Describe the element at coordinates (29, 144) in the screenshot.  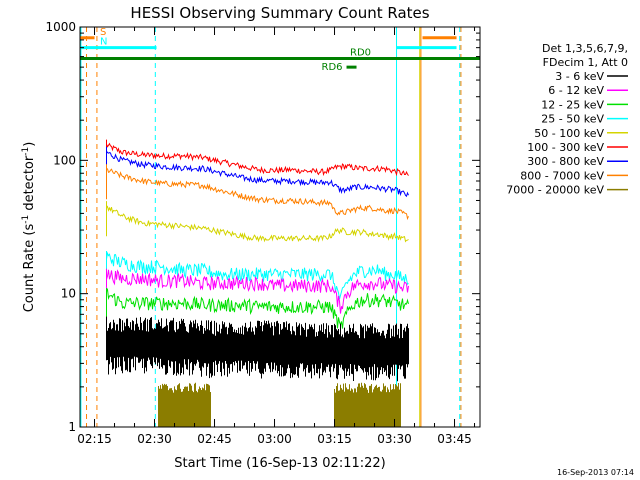
I see `y-axis-label-suffix: )` at that location.